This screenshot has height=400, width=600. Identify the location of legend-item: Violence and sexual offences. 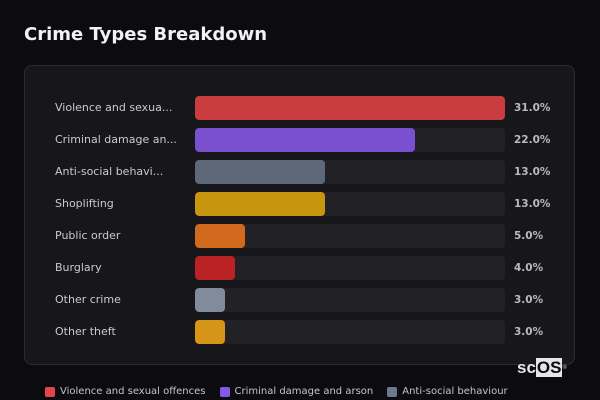
(125, 391).